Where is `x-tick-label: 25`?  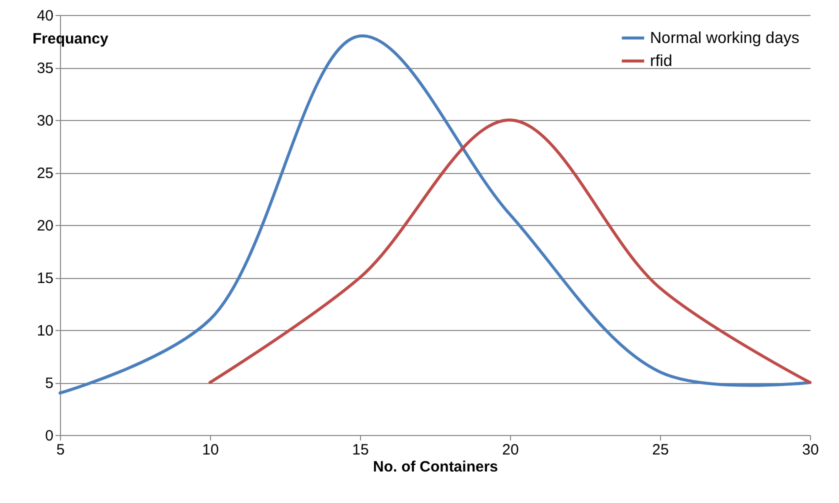 x-tick-label: 25 is located at coordinates (660, 450).